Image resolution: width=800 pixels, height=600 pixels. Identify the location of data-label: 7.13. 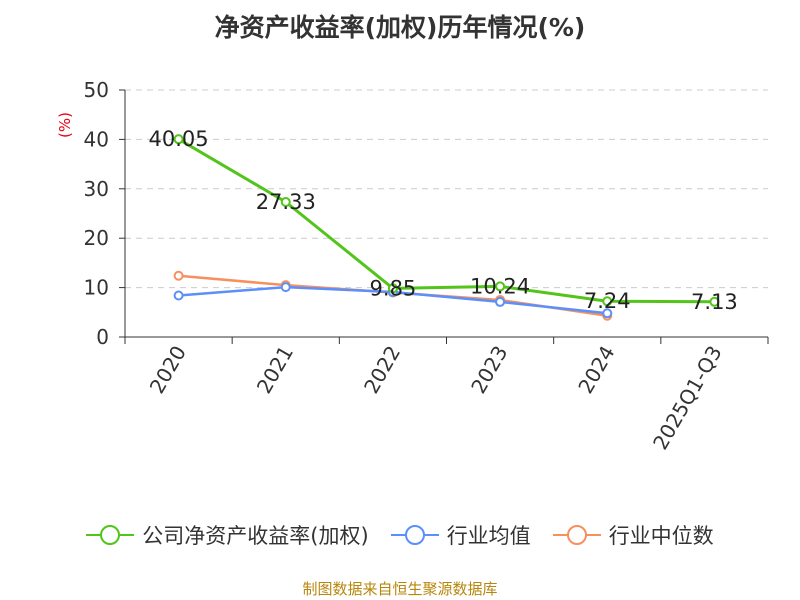
(714, 302).